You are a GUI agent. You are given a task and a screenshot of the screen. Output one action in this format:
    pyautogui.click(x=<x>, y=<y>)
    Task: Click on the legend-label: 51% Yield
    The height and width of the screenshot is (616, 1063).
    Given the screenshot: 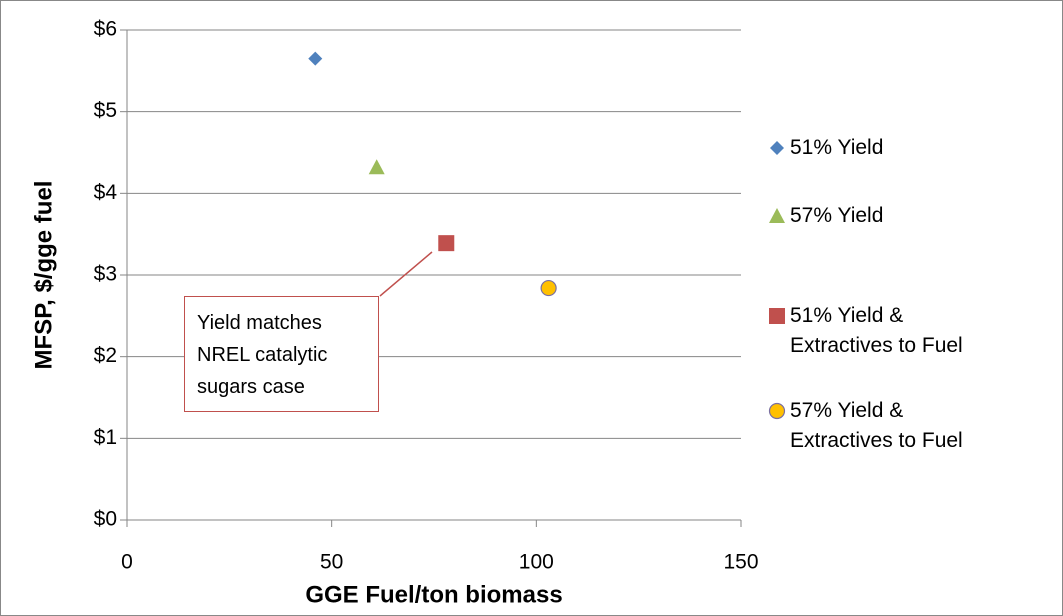 What is the action you would take?
    pyautogui.click(x=837, y=147)
    